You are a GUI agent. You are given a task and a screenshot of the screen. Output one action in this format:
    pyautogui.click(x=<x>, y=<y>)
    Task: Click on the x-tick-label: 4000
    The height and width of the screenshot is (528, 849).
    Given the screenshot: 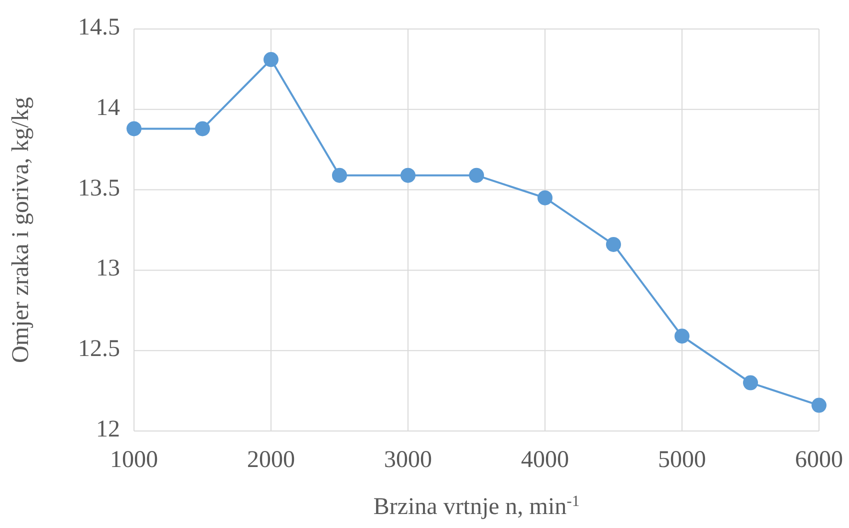 What is the action you would take?
    pyautogui.click(x=545, y=460)
    